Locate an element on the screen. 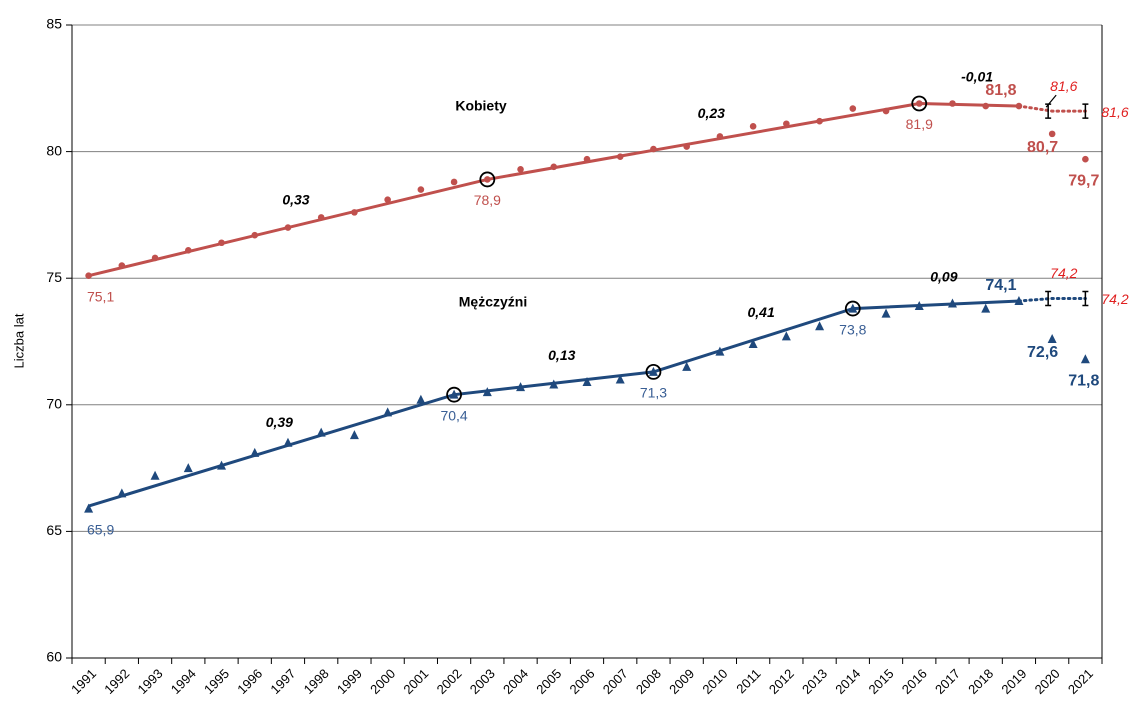 Image resolution: width=1134 pixels, height=706 pixels. x-tick-label: 2009 is located at coordinates (681, 681).